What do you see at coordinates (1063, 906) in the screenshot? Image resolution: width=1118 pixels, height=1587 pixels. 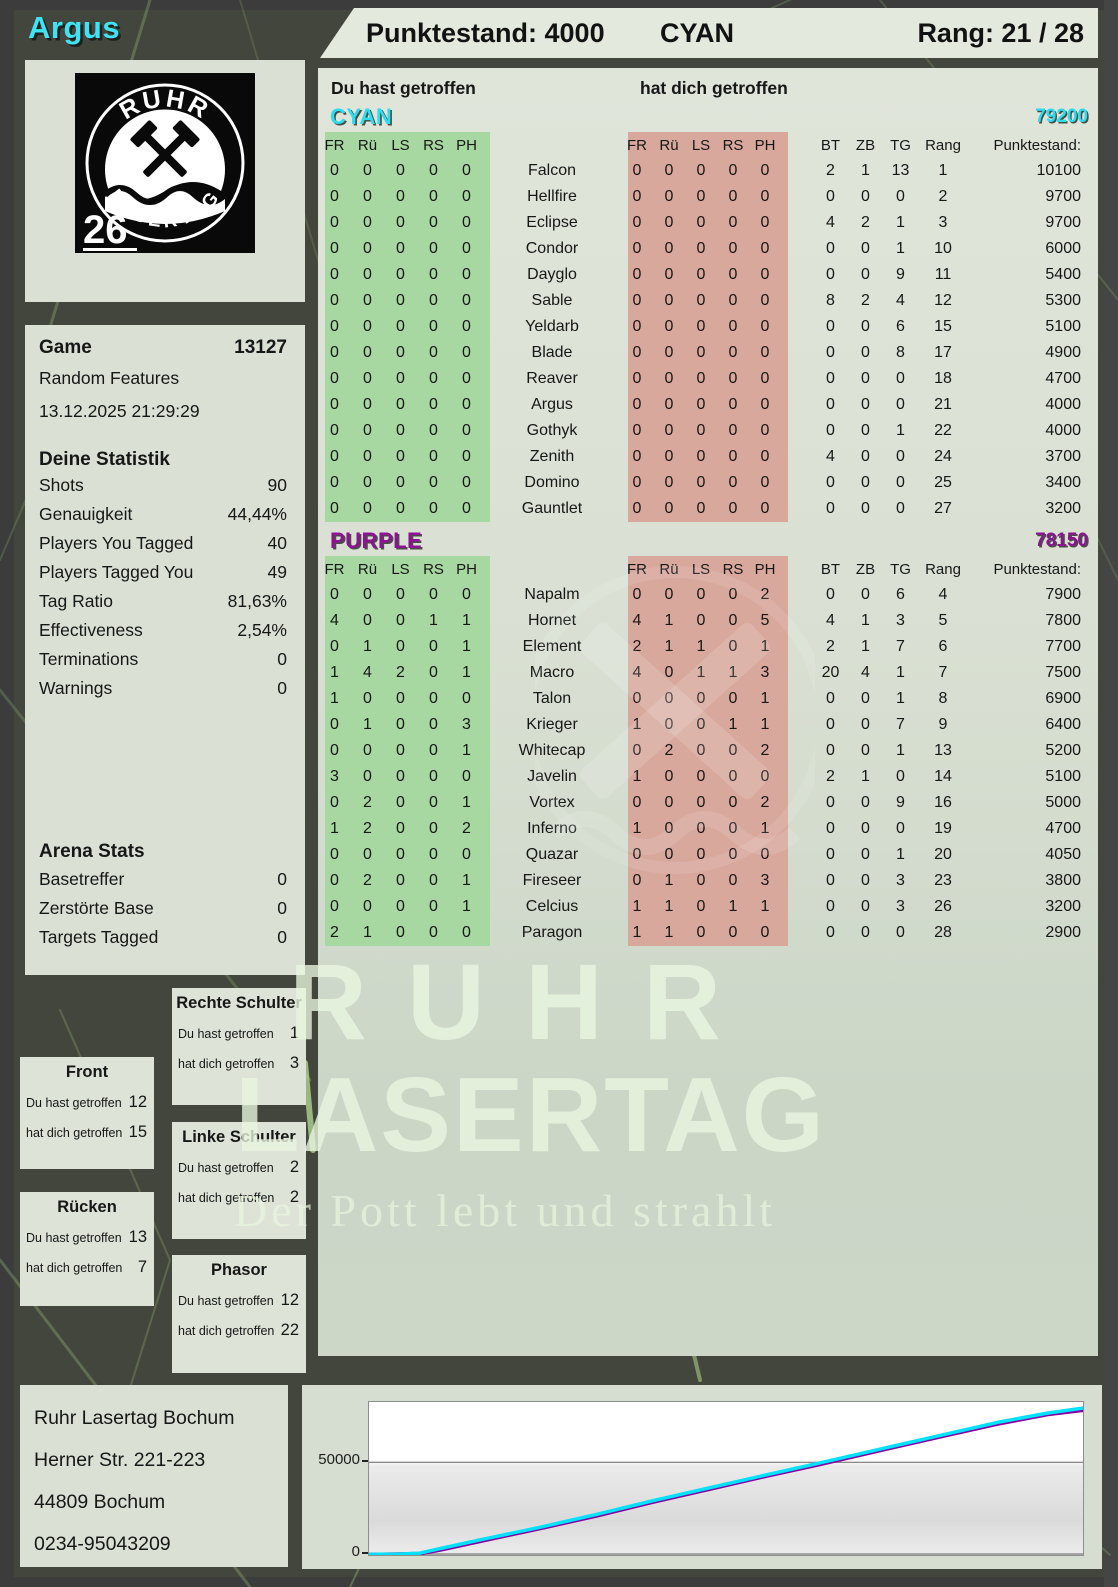 I see `cell-punktestand: 3200` at bounding box center [1063, 906].